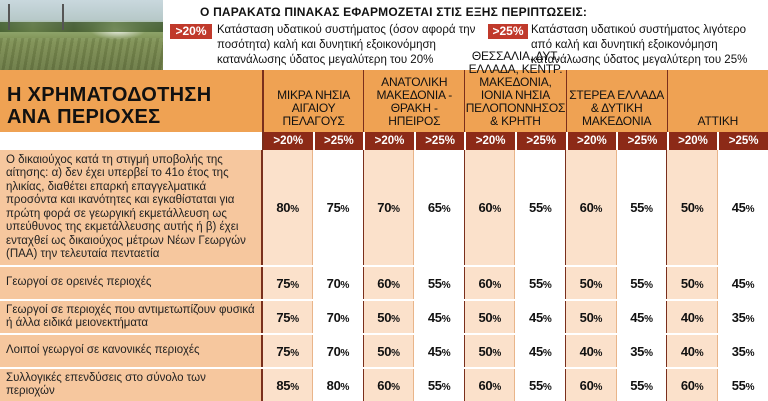 Image resolution: width=768 pixels, height=401 pixels. I want to click on percentage-cell: 40%, so click(692, 351).